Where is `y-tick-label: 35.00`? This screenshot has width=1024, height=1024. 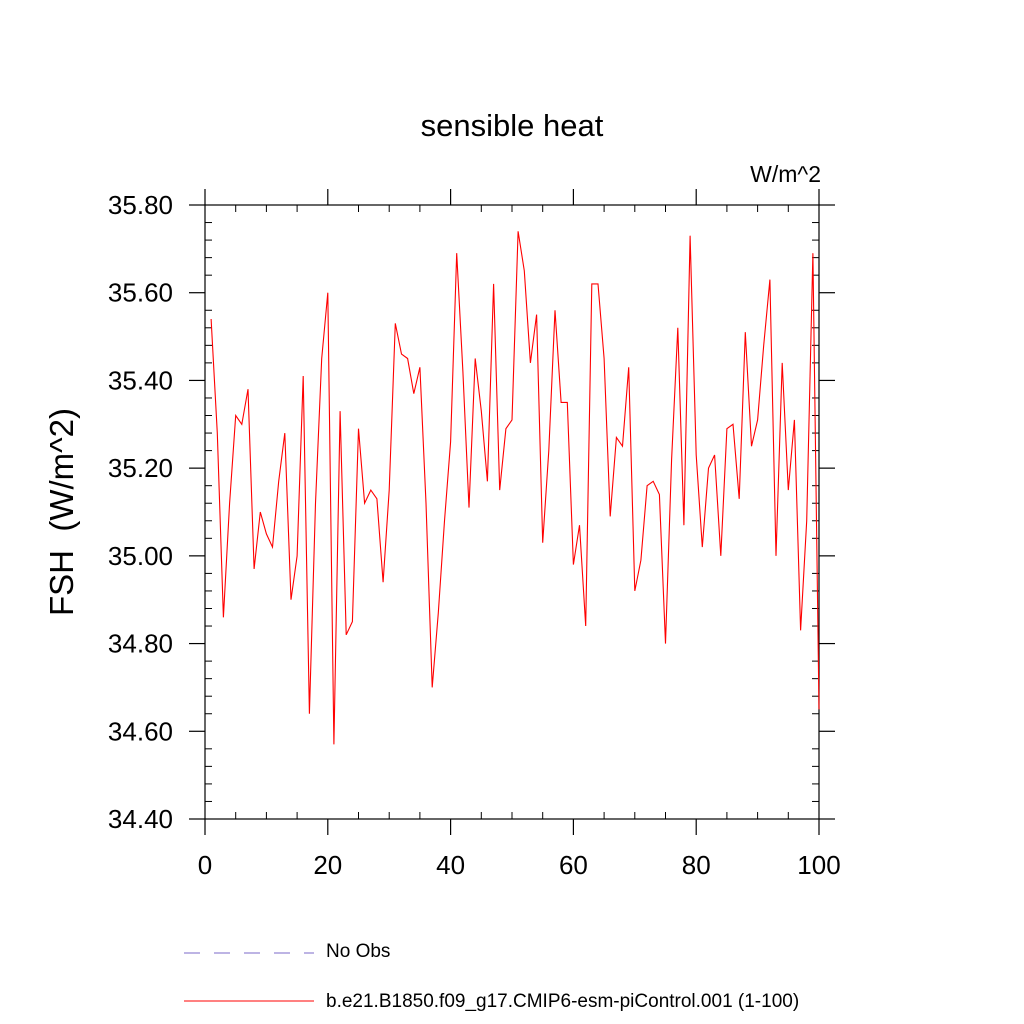 y-tick-label: 35.00 is located at coordinates (140, 556).